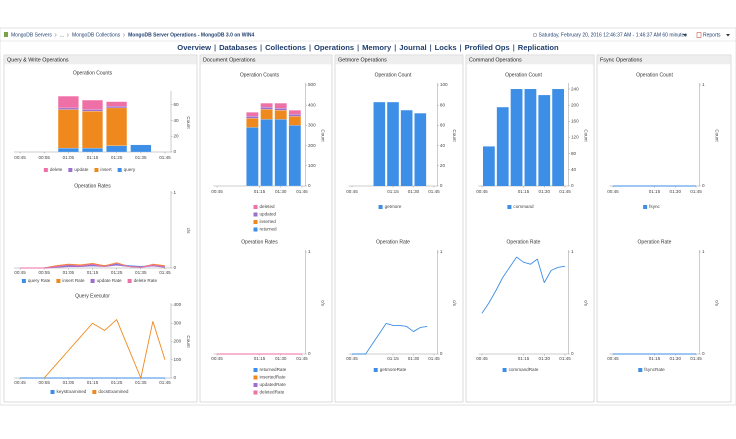  What do you see at coordinates (446, 47) in the screenshot?
I see `nav-link: Locks` at bounding box center [446, 47].